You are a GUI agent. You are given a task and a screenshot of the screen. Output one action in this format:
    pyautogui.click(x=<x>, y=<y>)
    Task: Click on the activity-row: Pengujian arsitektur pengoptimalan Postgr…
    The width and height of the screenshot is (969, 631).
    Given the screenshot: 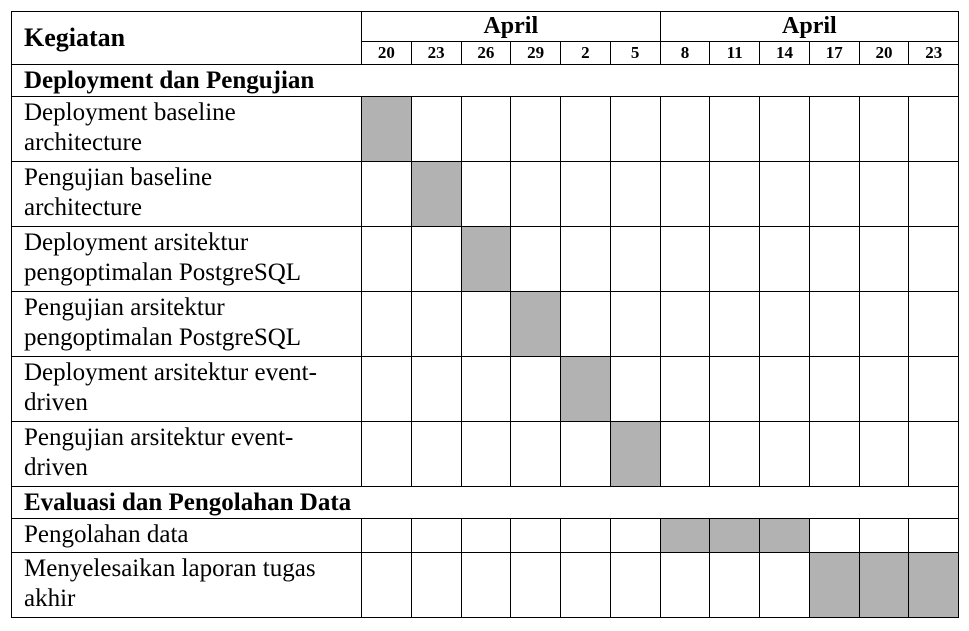 What is the action you would take?
    pyautogui.click(x=485, y=324)
    